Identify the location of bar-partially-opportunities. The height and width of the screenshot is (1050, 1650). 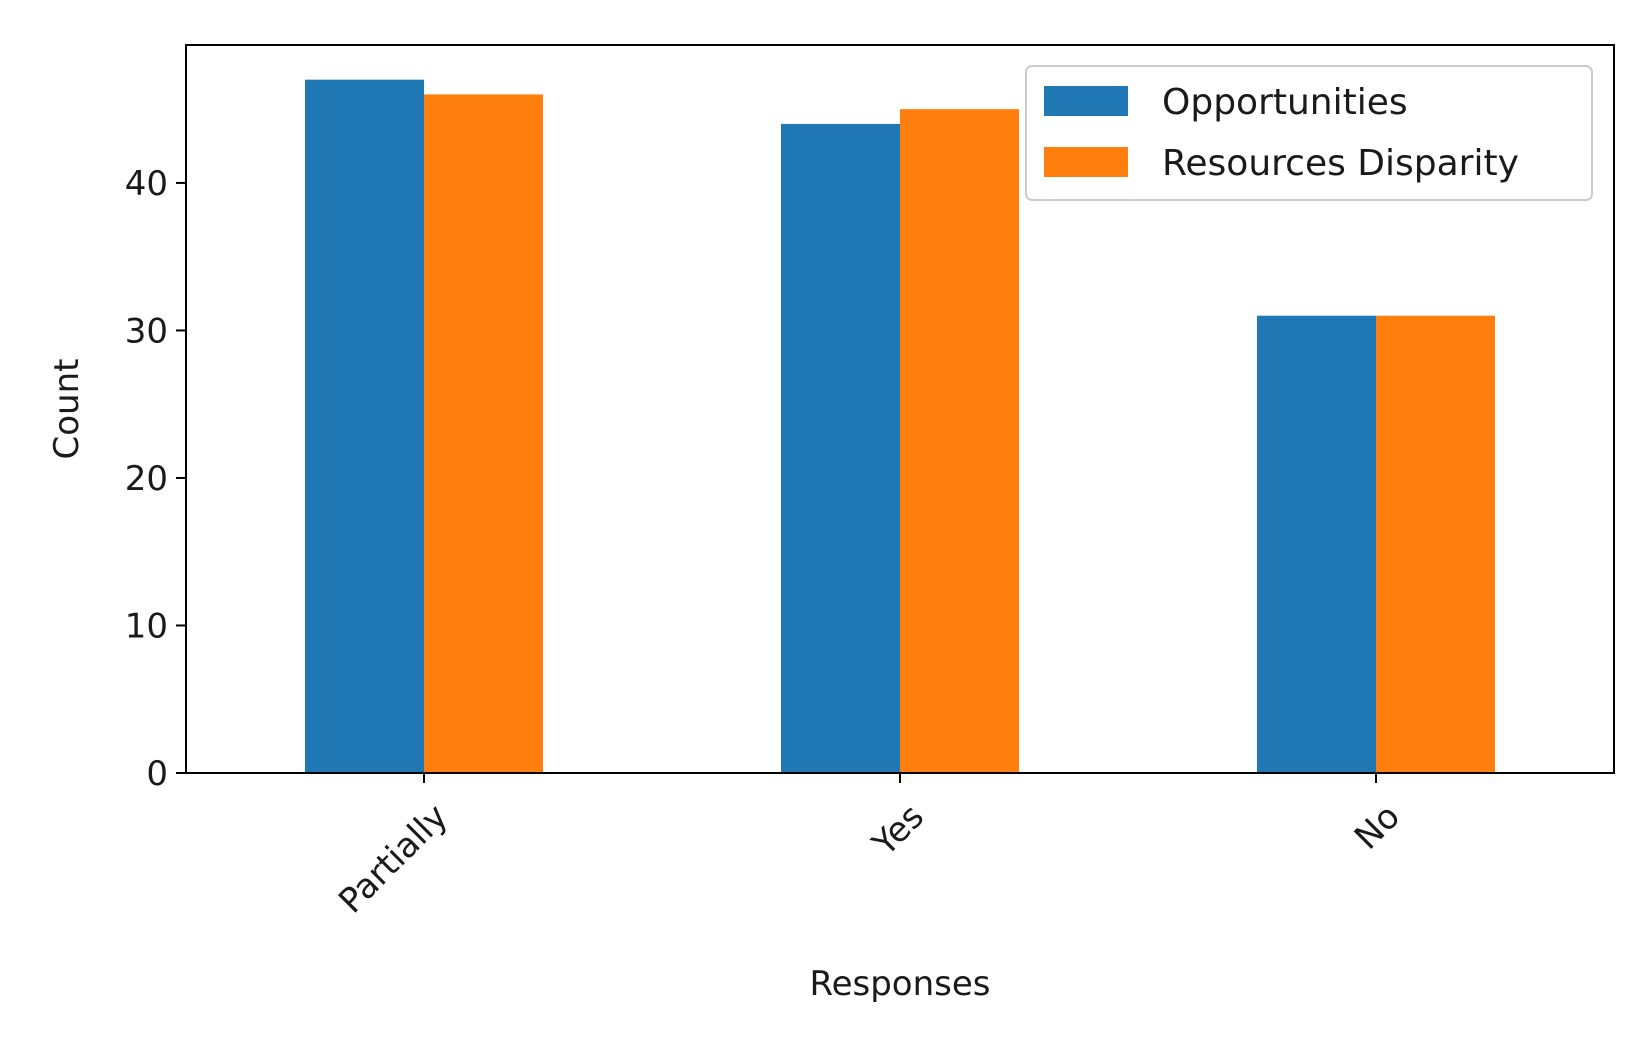
(364, 426).